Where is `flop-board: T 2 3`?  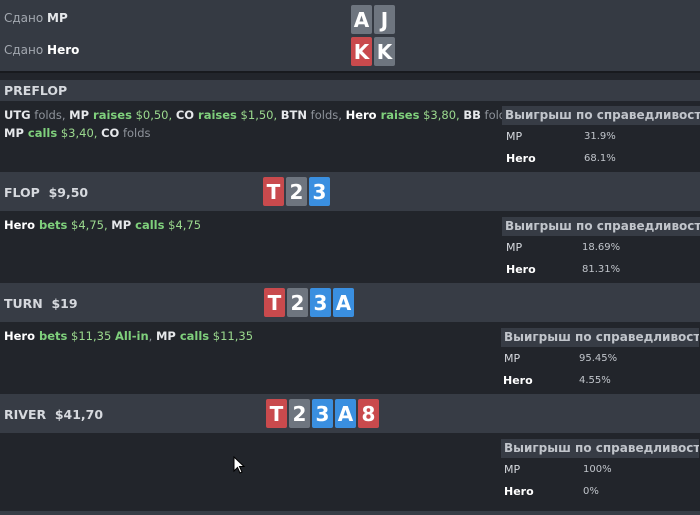
flop-board: T 2 3 is located at coordinates (296, 191).